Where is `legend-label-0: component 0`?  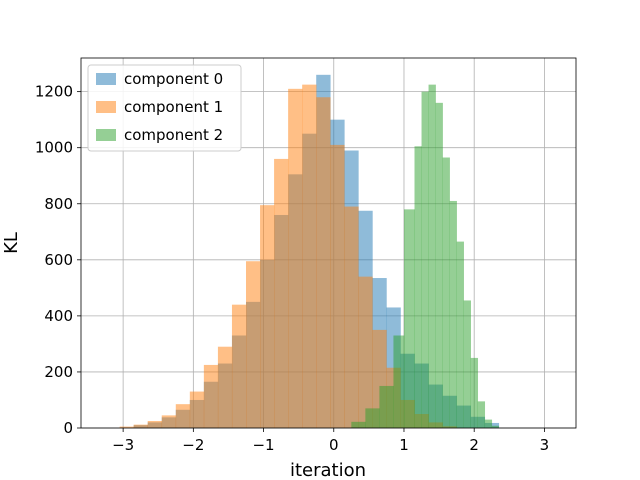 legend-label-0: component 0 is located at coordinates (173, 79).